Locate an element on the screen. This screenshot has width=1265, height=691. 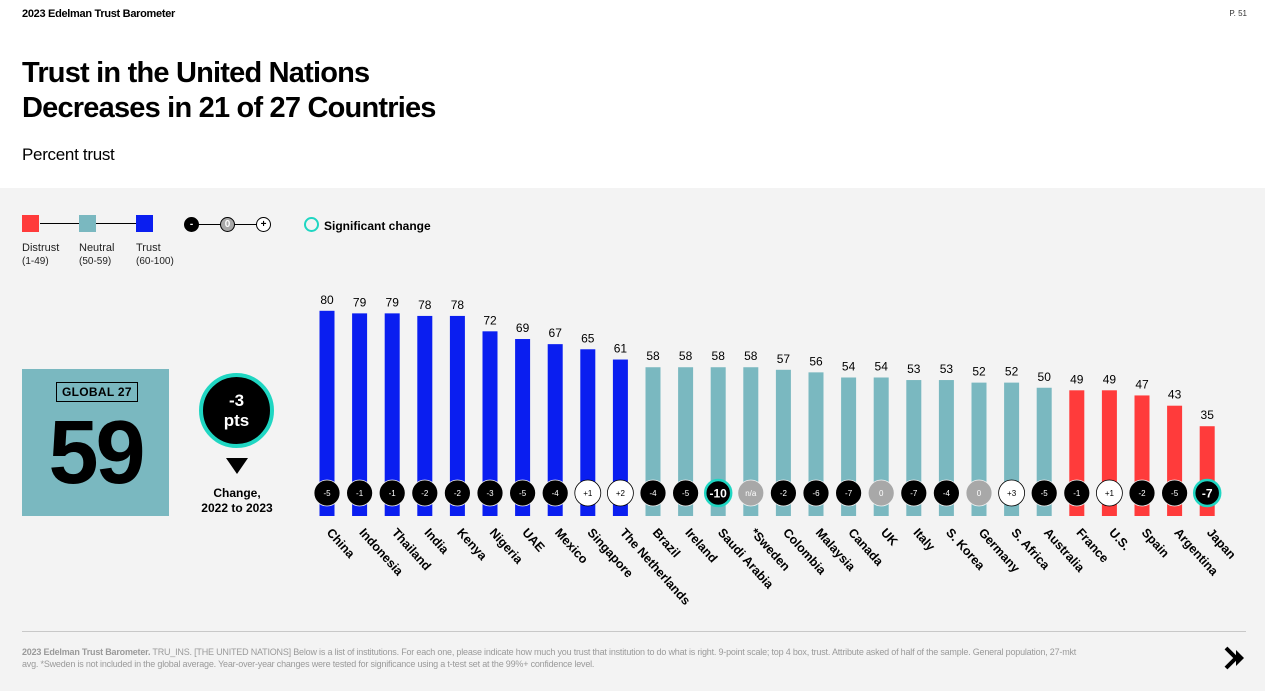
value-label-france: 49 is located at coordinates (1077, 379).